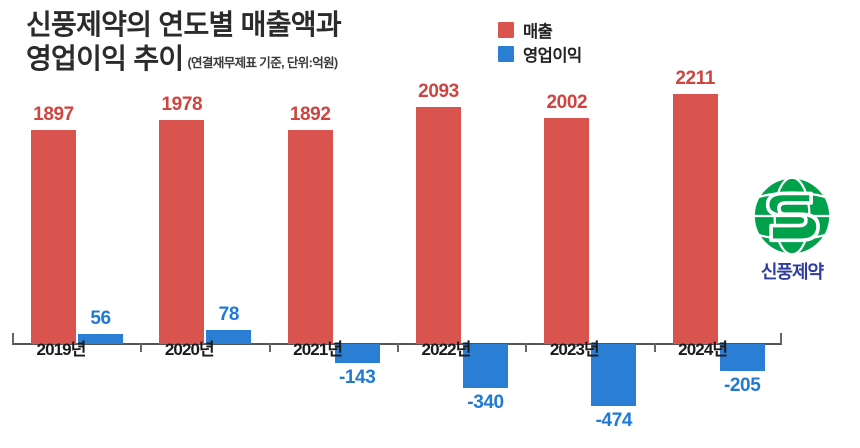  Describe the element at coordinates (567, 102) in the screenshot. I see `value-label-sales-2023년: 2002` at that location.